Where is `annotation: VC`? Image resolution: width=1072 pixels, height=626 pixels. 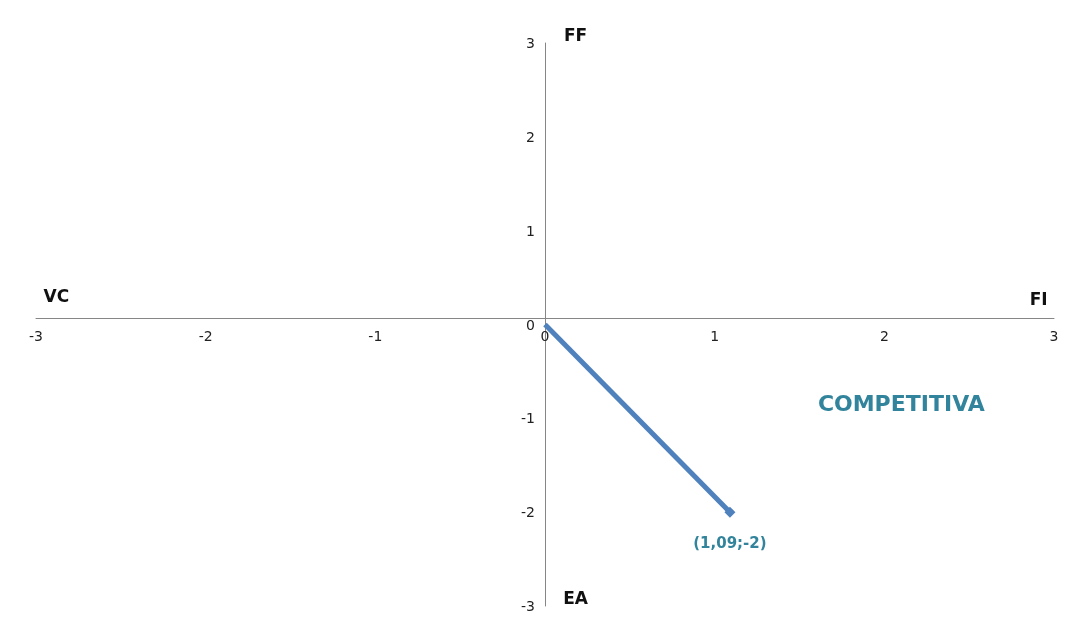 annotation: VC is located at coordinates (56, 296).